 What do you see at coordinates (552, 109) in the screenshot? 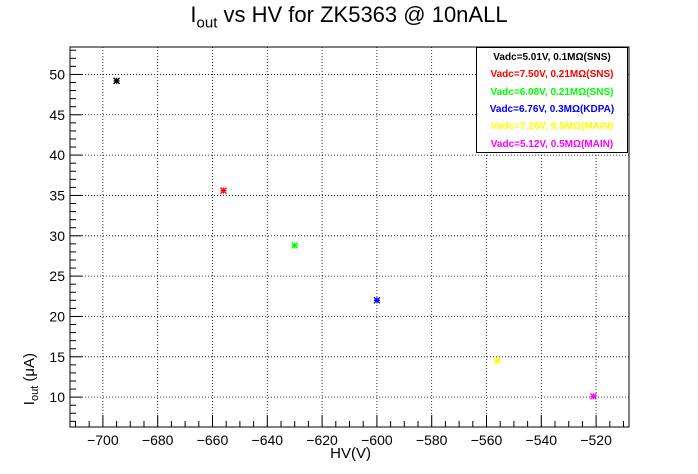
I see `legend-entry: Vadc=6.76V, 0.3MΩ(KDPA)` at bounding box center [552, 109].